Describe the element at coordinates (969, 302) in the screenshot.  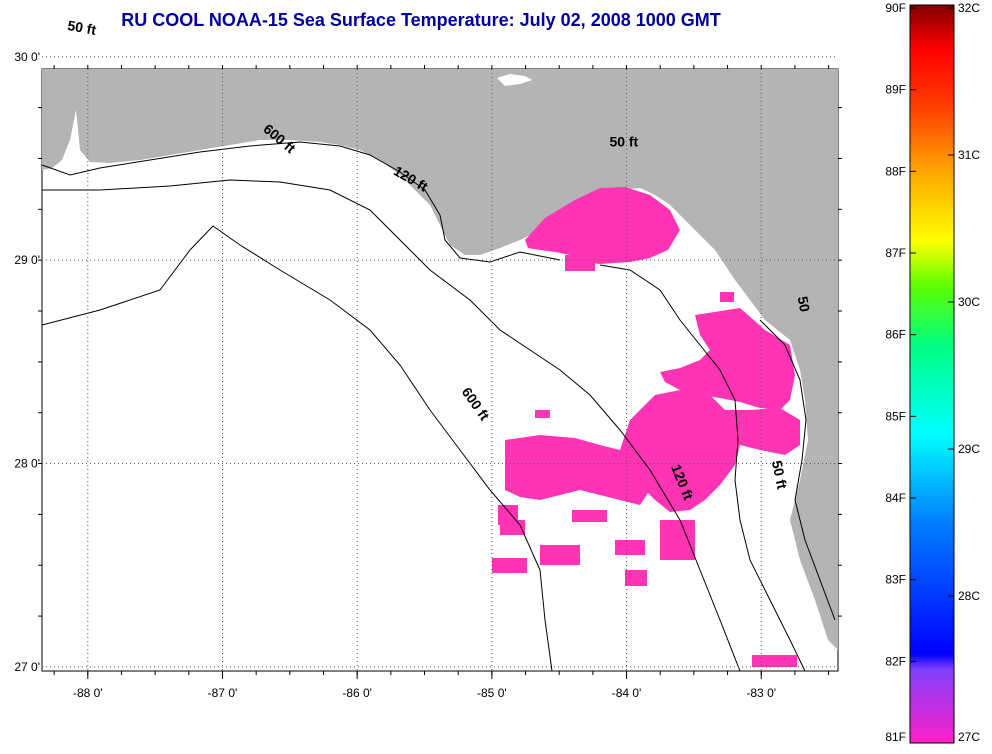
I see `colorbar-label-c: 30C` at that location.